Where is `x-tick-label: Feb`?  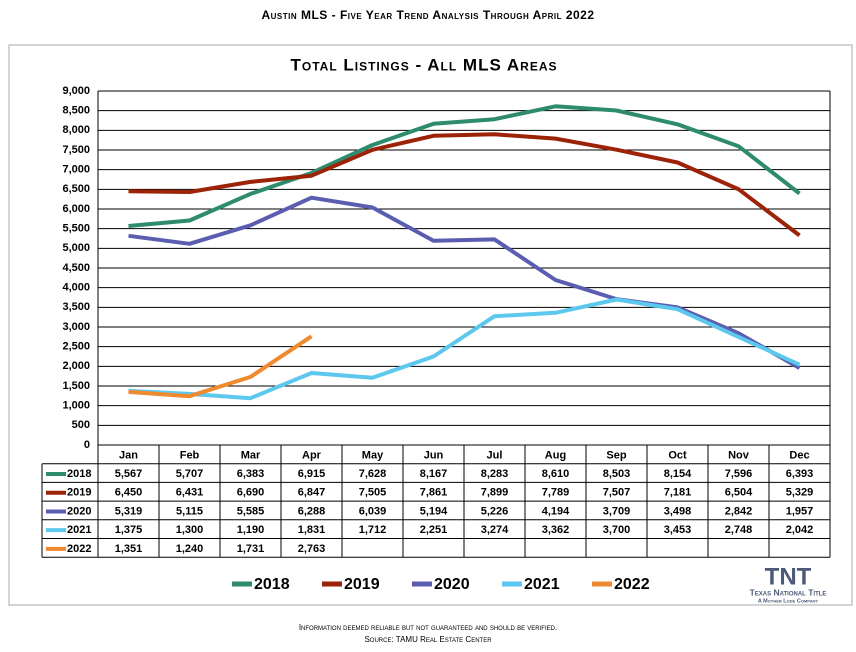 x-tick-label: Feb is located at coordinates (190, 455).